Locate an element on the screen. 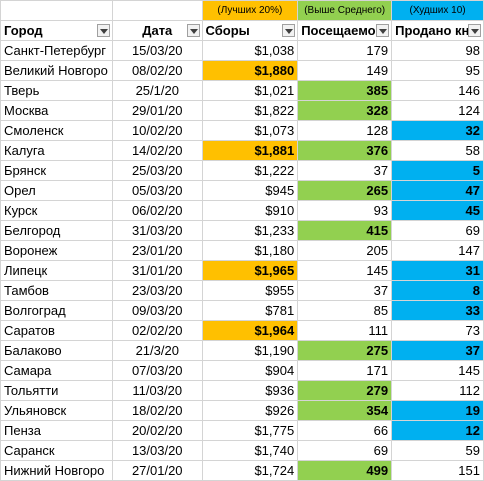  date-cell: 08/02/20 is located at coordinates (157, 70).